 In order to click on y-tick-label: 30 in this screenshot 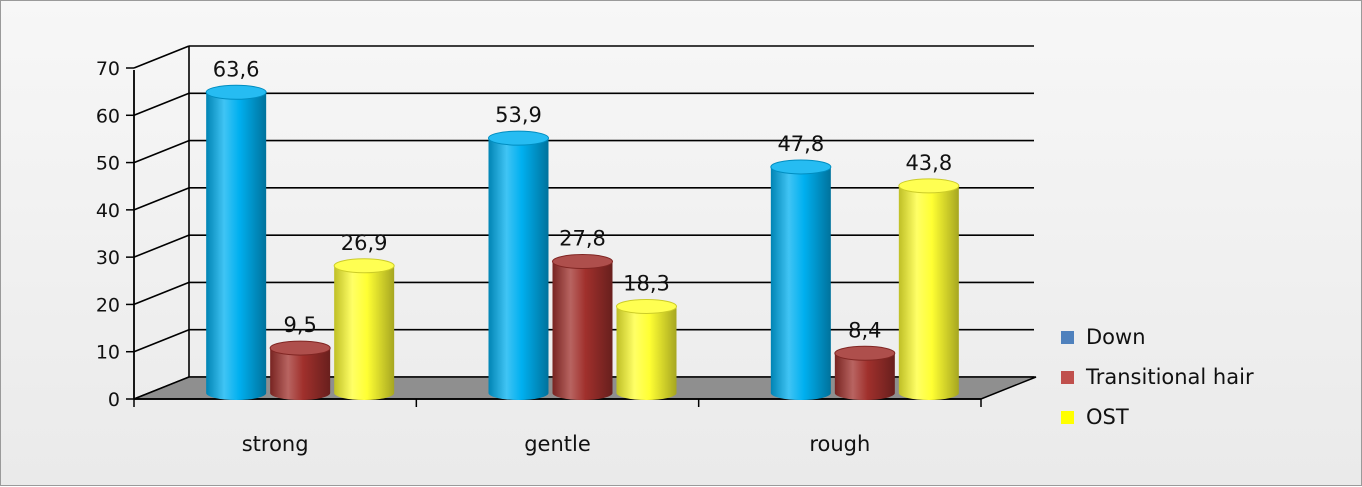, I will do `click(108, 258)`.